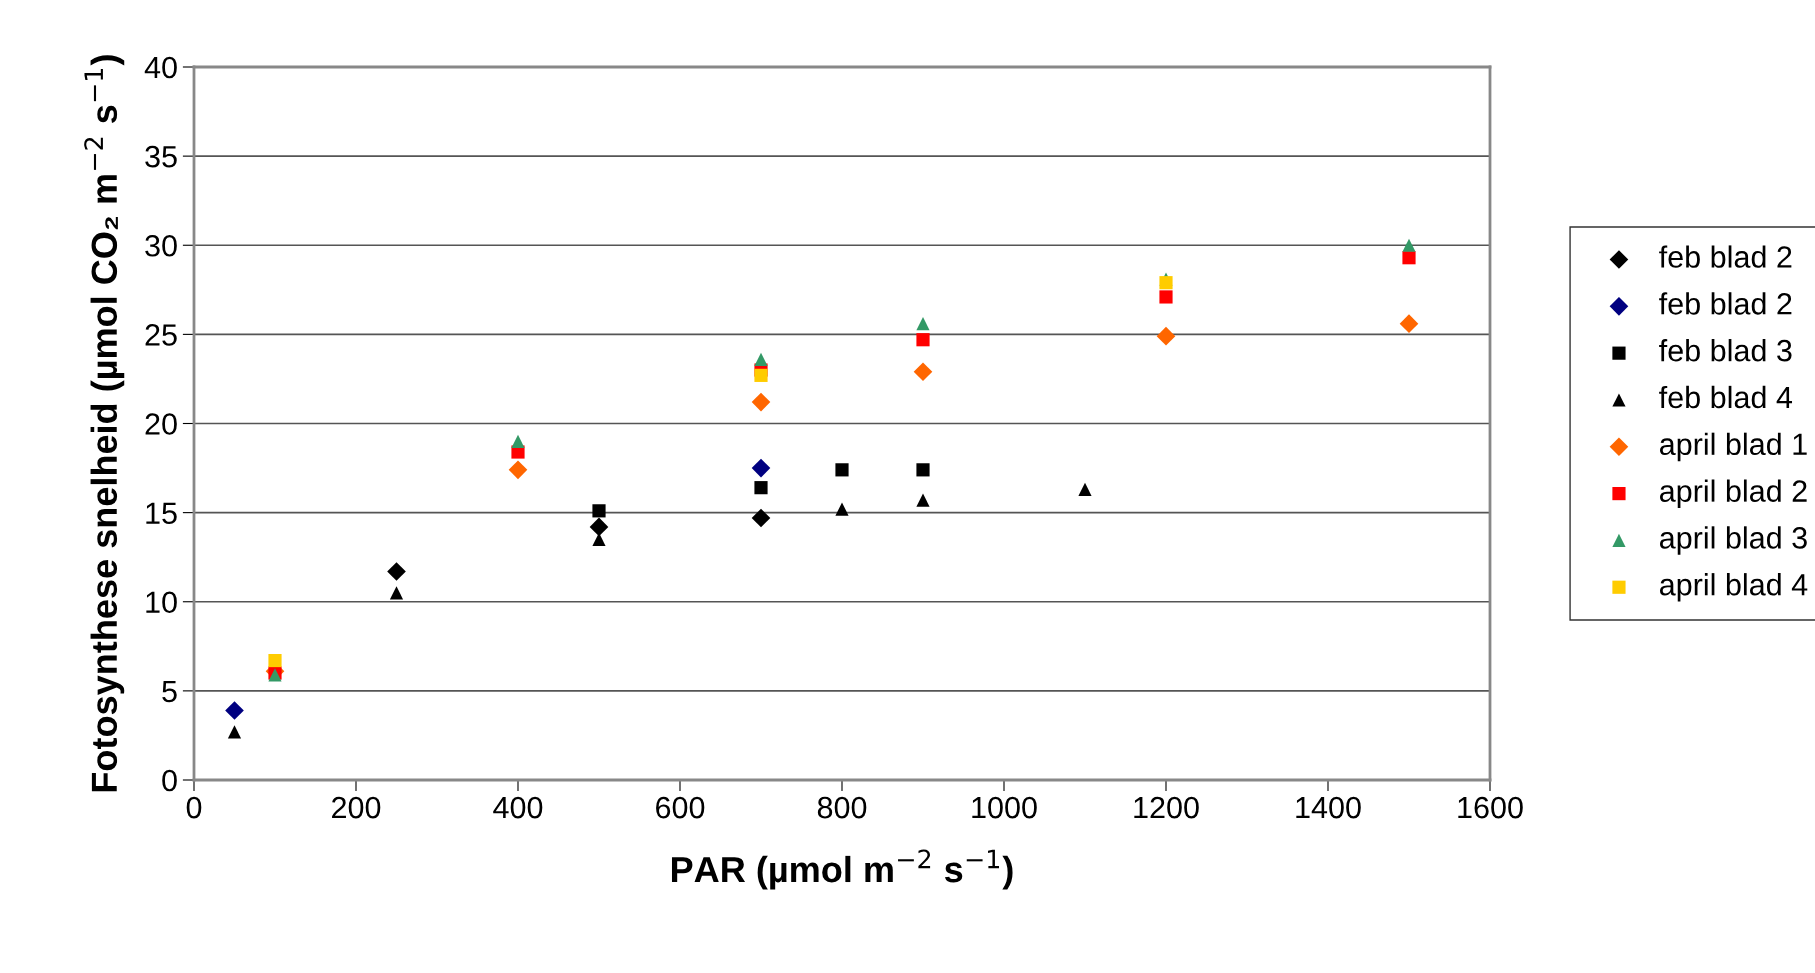 The width and height of the screenshot is (1815, 973). What do you see at coordinates (356, 807) in the screenshot?
I see `x-tick-label: 200` at bounding box center [356, 807].